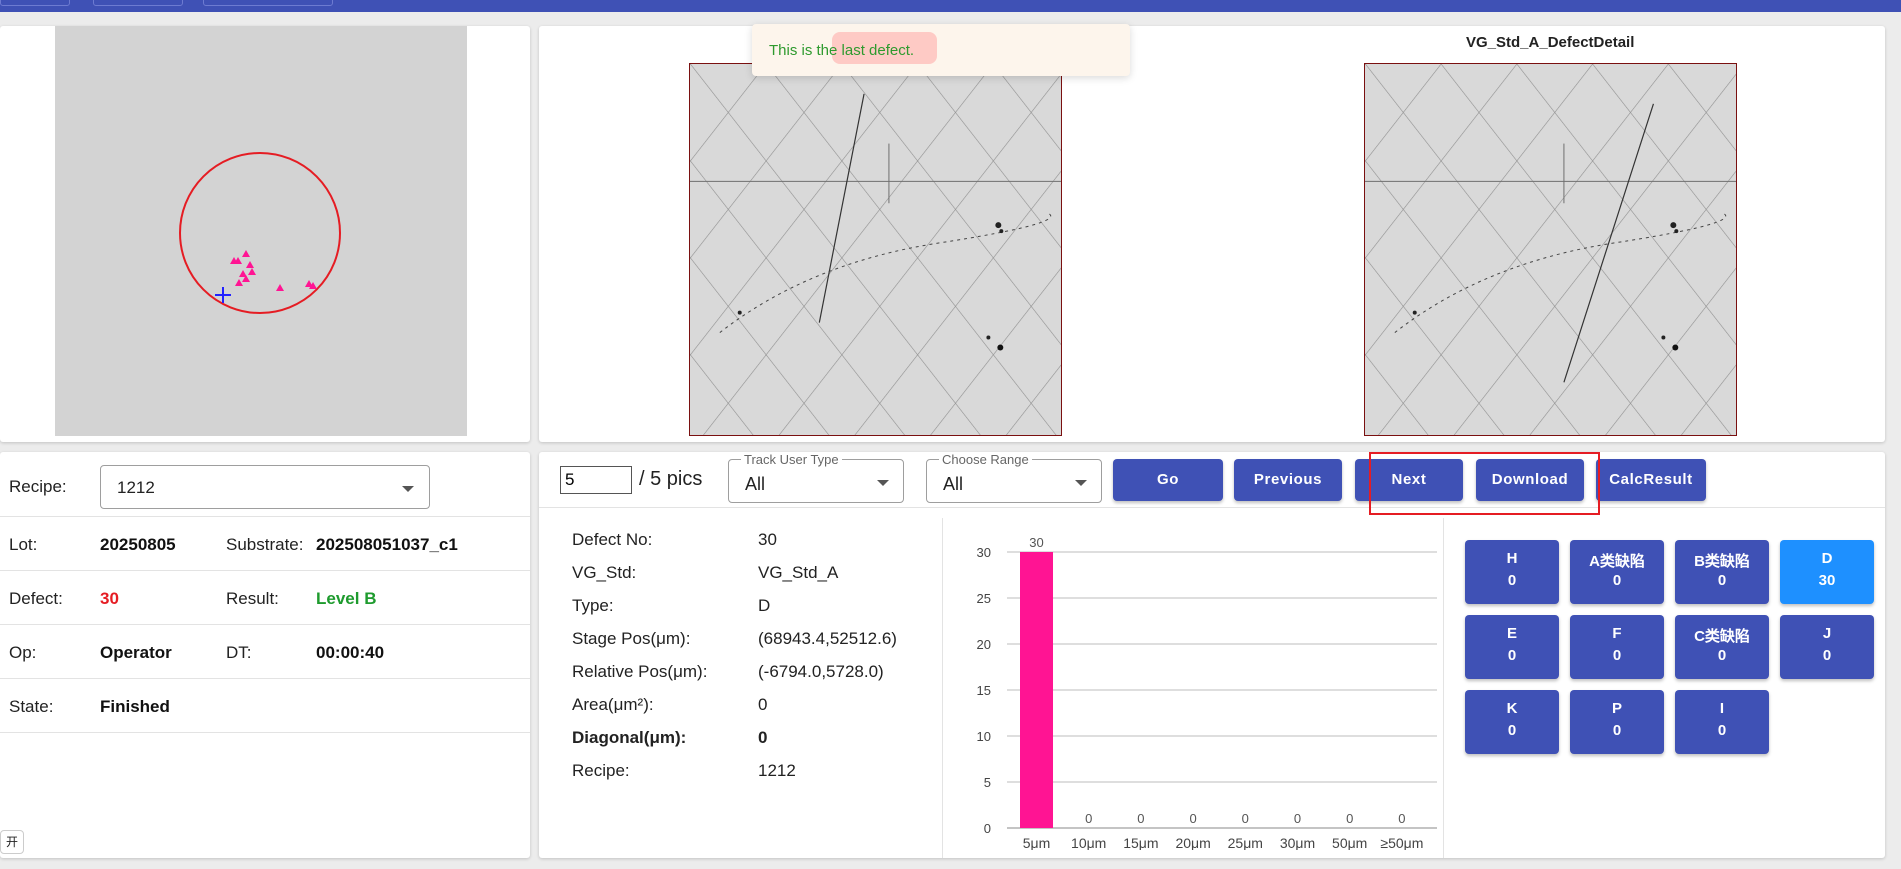  I want to click on wafer-map-panel, so click(265, 234).